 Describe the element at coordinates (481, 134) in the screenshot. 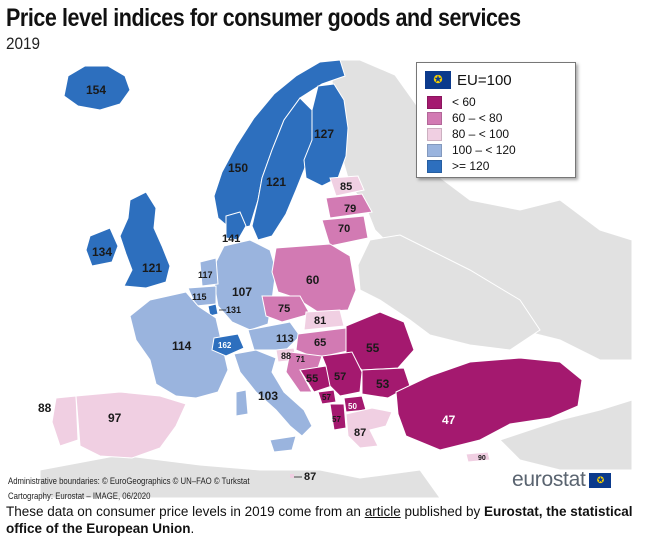

I see `legend-label: 80 – < 100` at that location.